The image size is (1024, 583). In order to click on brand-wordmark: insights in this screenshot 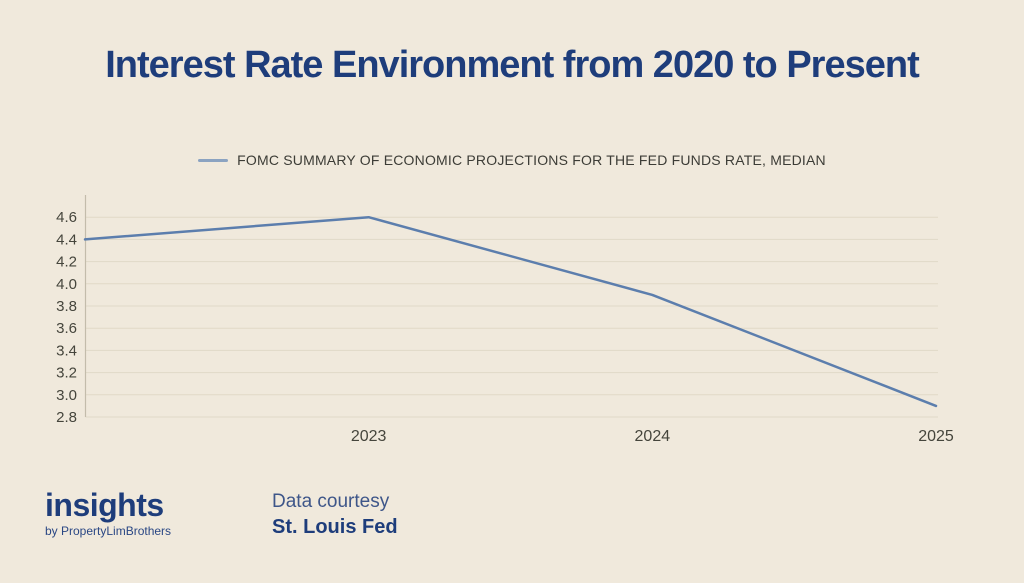, I will do `click(104, 505)`.